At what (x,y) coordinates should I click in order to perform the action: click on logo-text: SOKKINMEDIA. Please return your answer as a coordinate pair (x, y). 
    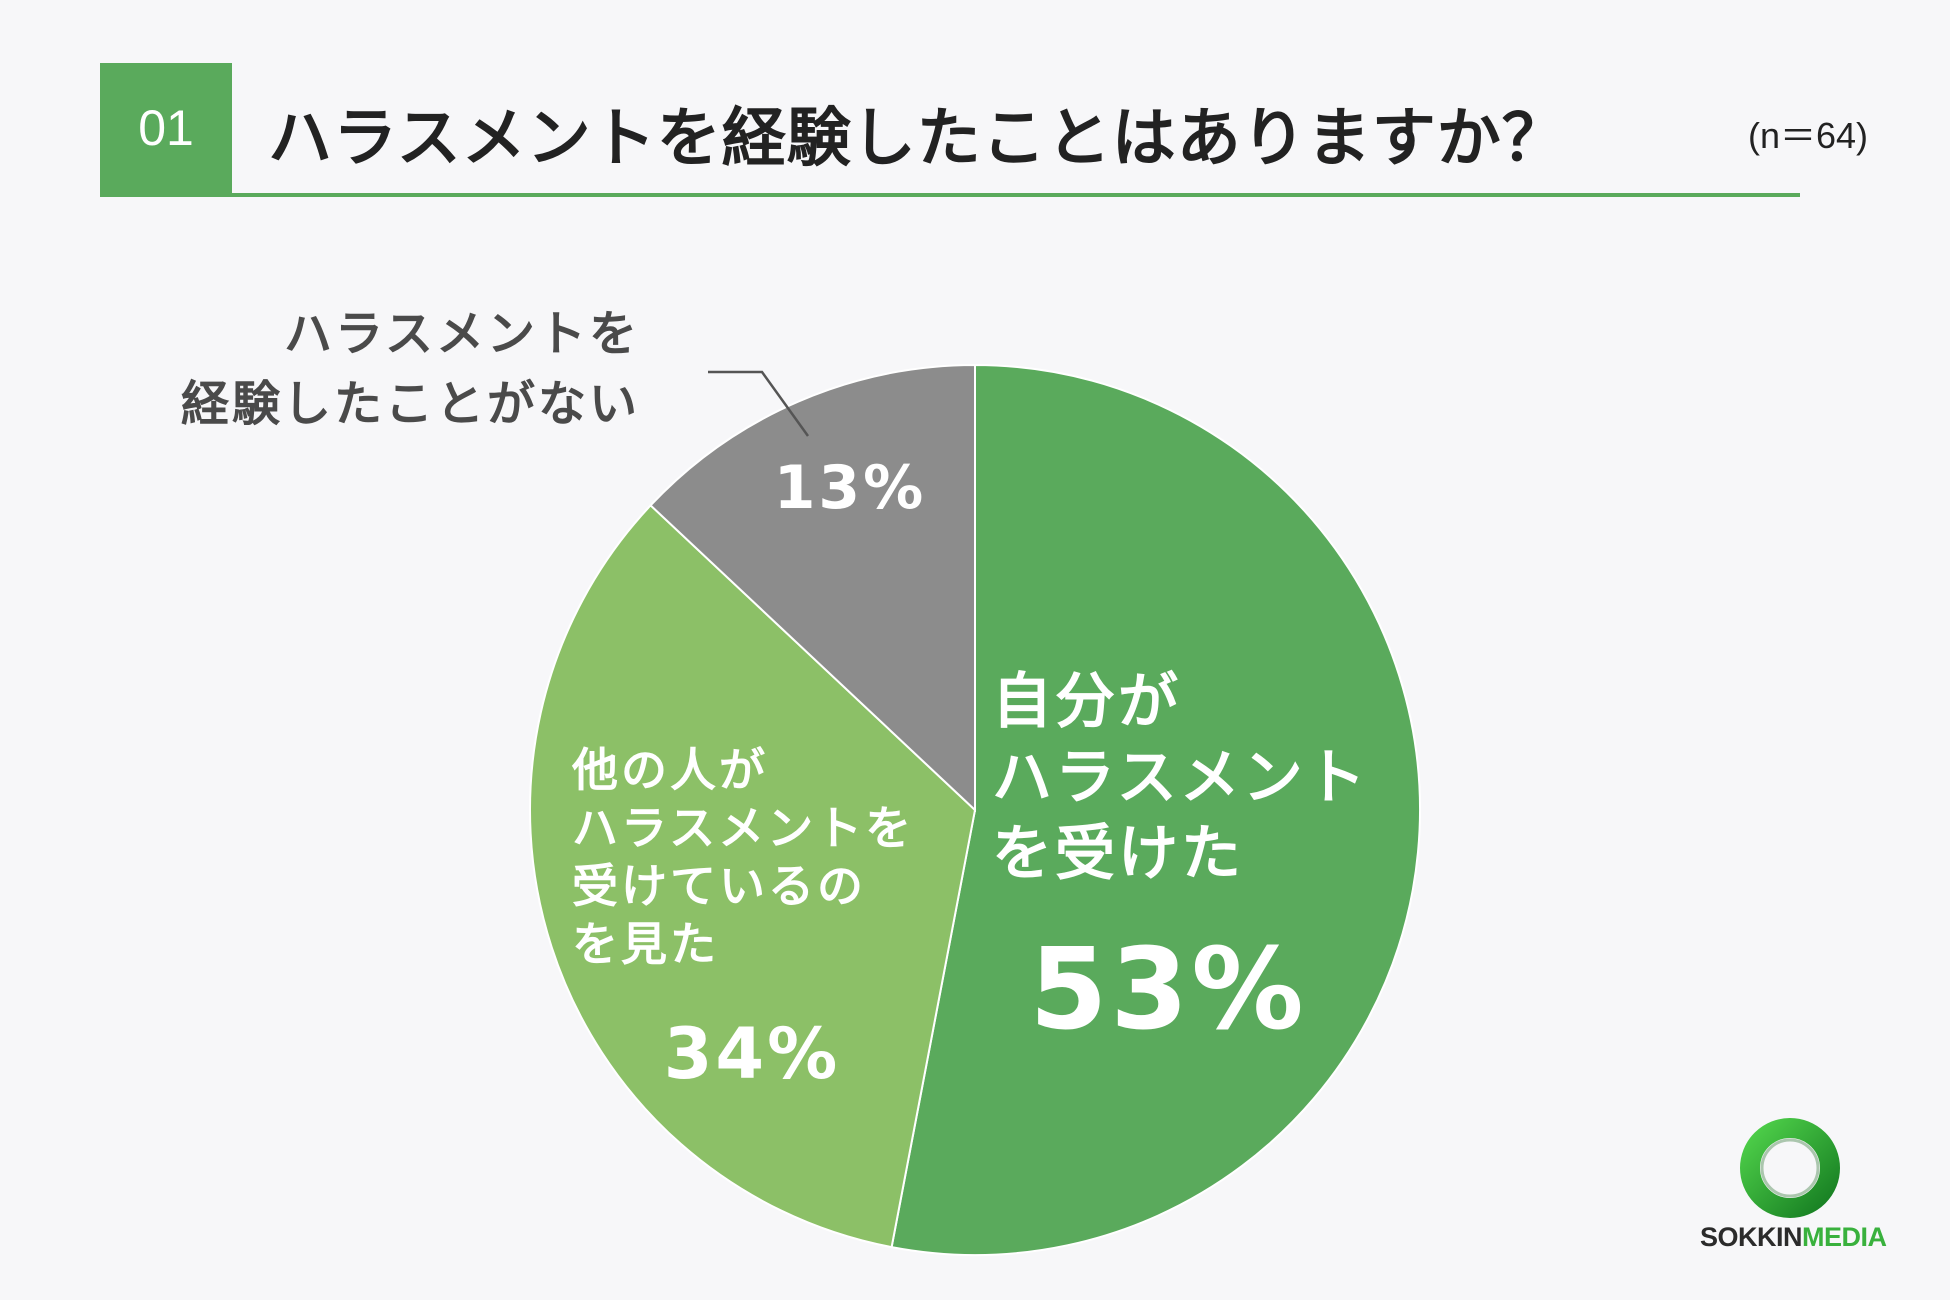
    Looking at the image, I should click on (1793, 1237).